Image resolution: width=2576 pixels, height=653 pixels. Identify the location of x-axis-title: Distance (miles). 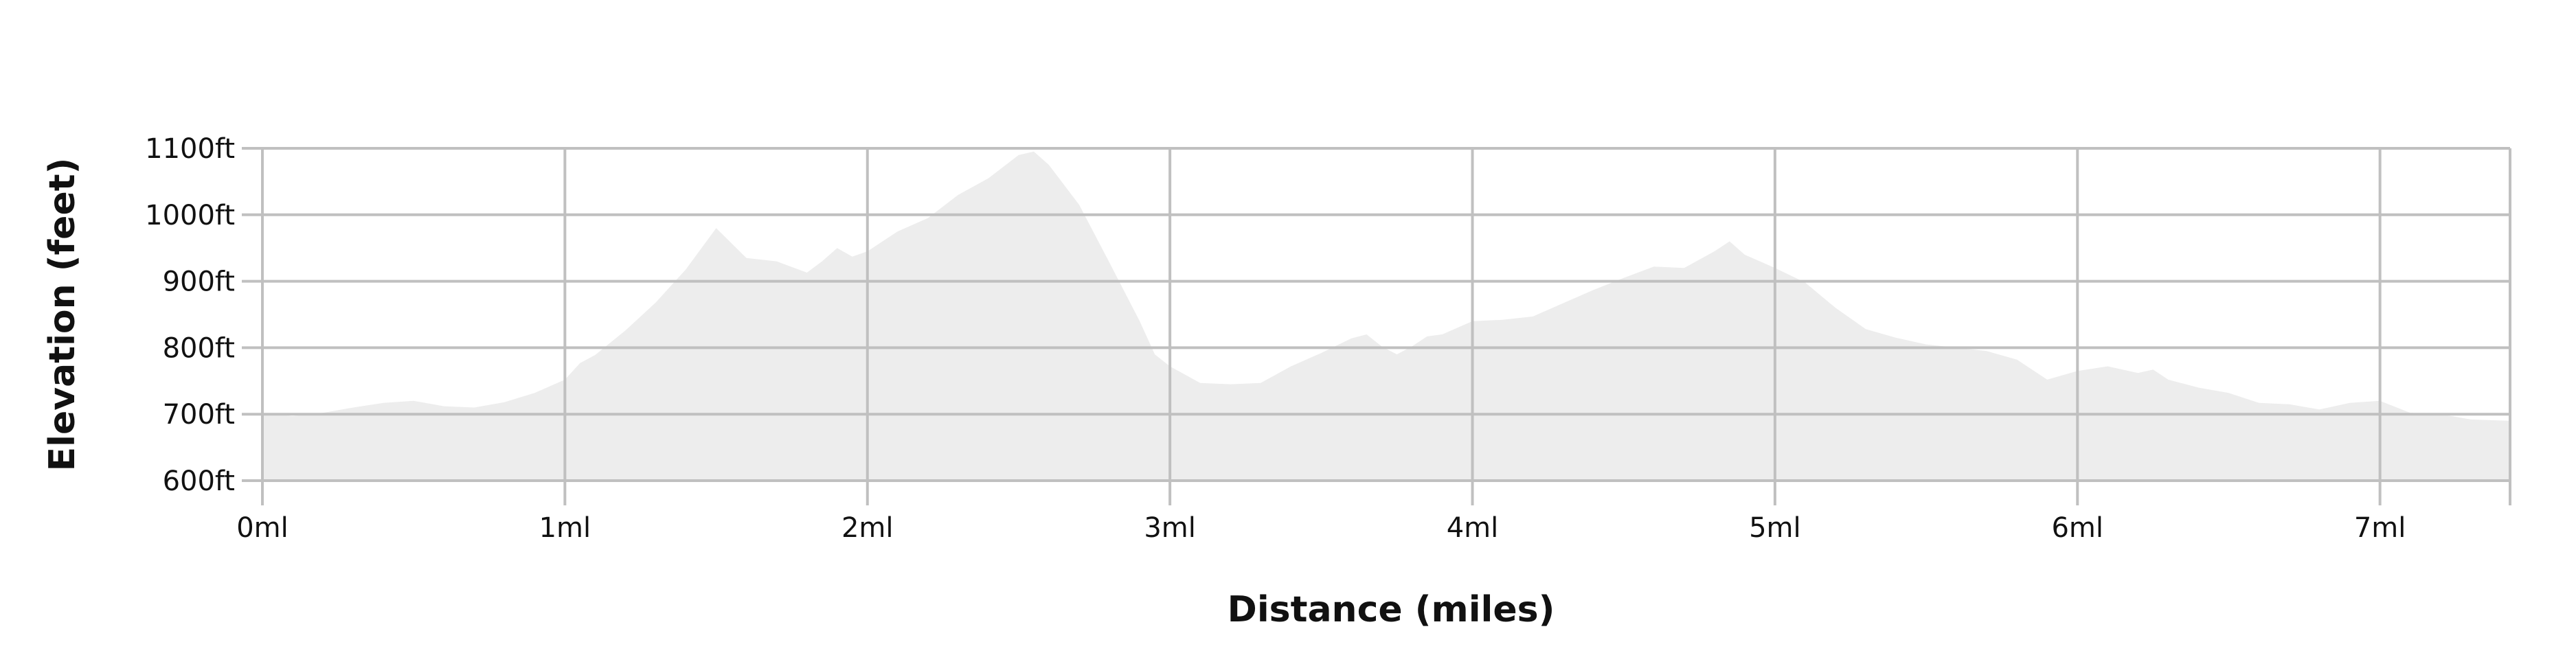
(1391, 609).